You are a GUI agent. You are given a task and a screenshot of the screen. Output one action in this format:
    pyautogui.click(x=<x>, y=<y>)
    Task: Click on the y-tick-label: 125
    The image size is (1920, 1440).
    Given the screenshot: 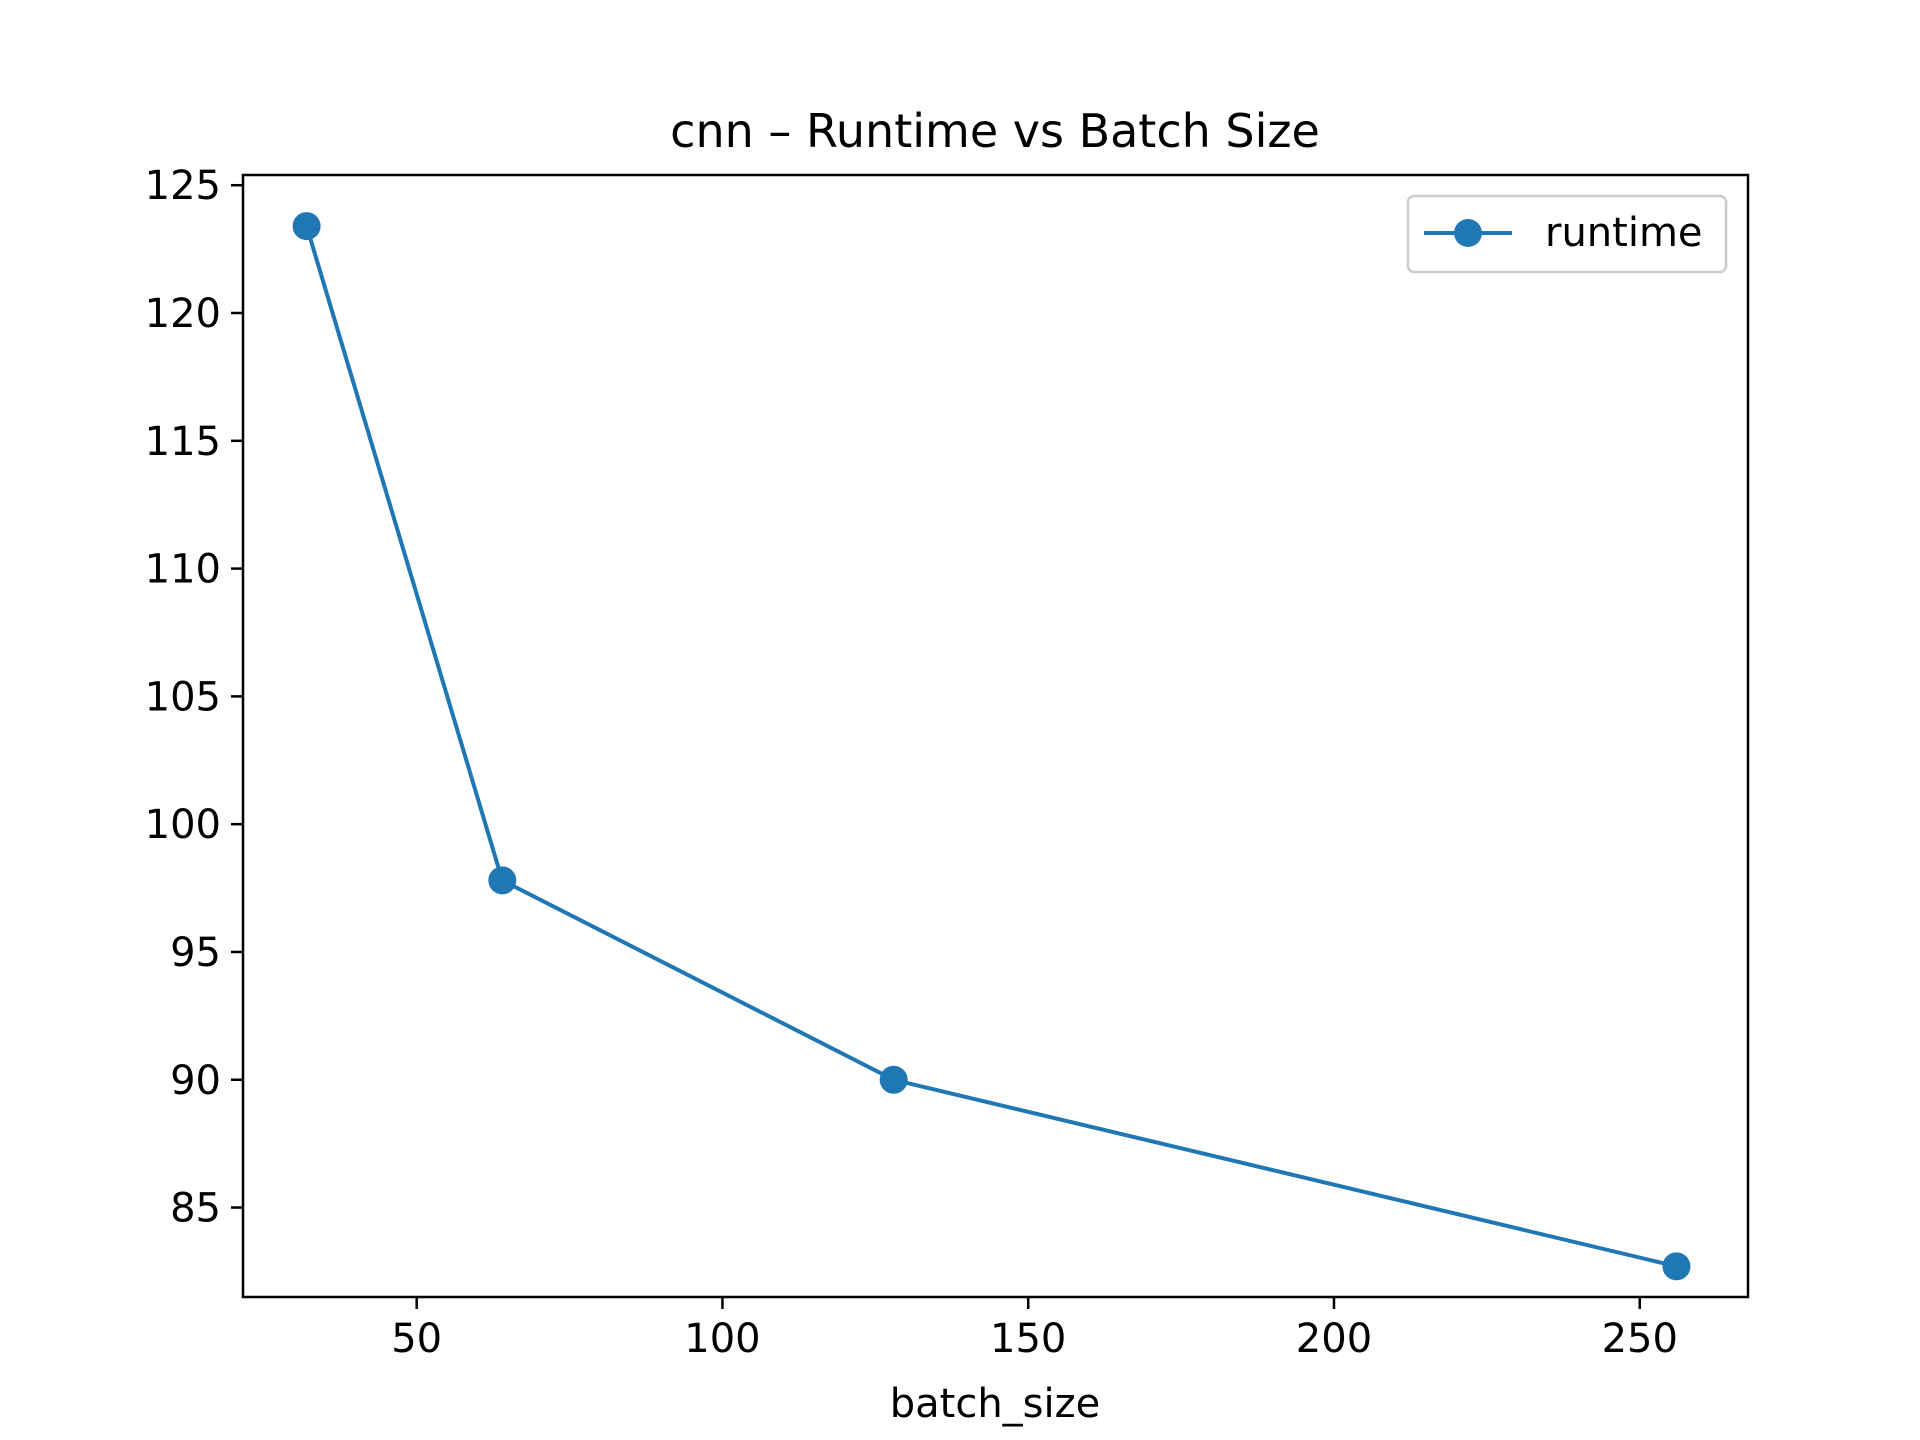 What is the action you would take?
    pyautogui.click(x=183, y=186)
    